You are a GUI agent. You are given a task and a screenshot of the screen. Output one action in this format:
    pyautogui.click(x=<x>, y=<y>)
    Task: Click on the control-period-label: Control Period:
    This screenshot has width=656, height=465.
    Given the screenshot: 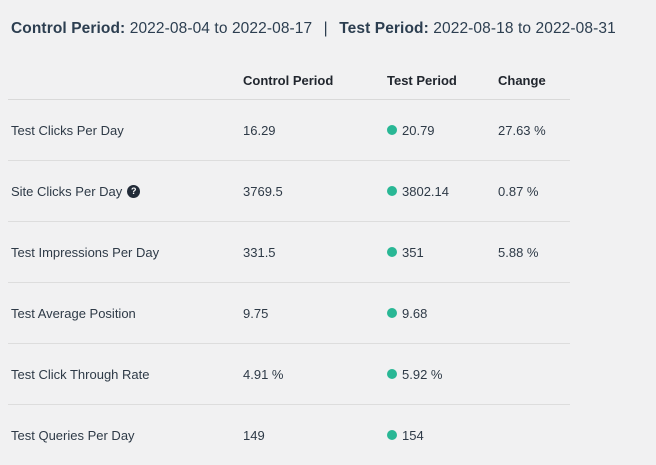 What is the action you would take?
    pyautogui.click(x=68, y=28)
    